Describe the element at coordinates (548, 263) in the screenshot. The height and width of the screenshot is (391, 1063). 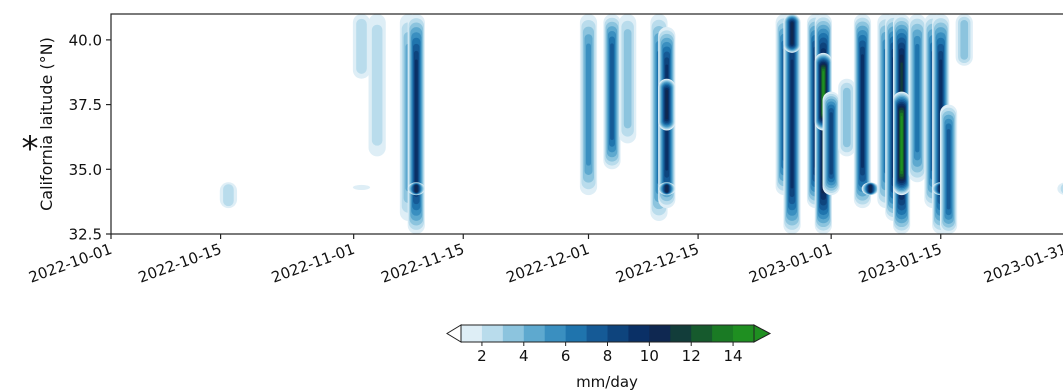
I see `x-tick-label: 2022-12-01` at that location.